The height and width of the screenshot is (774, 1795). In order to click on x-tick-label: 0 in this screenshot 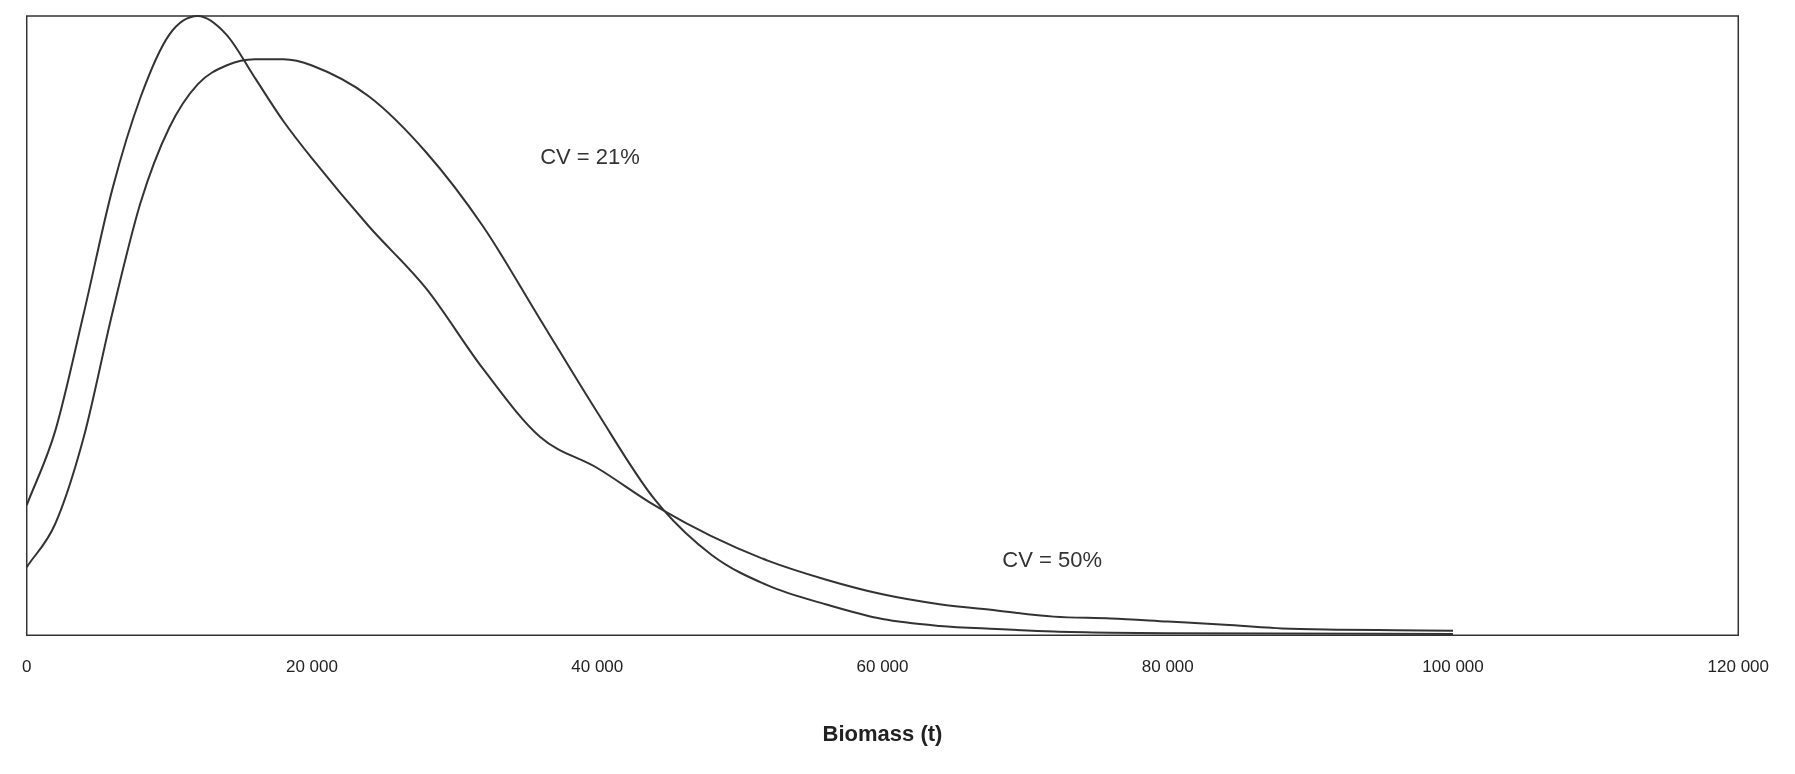, I will do `click(26, 667)`.